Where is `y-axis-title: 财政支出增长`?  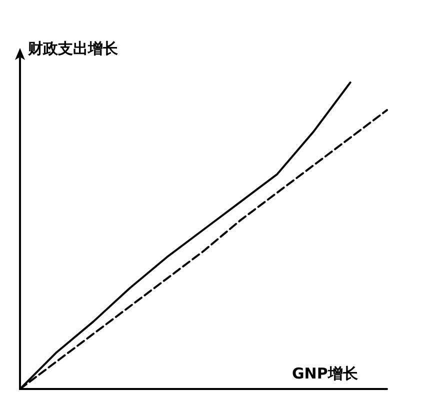 y-axis-title: 财政支出增长 is located at coordinates (73, 49).